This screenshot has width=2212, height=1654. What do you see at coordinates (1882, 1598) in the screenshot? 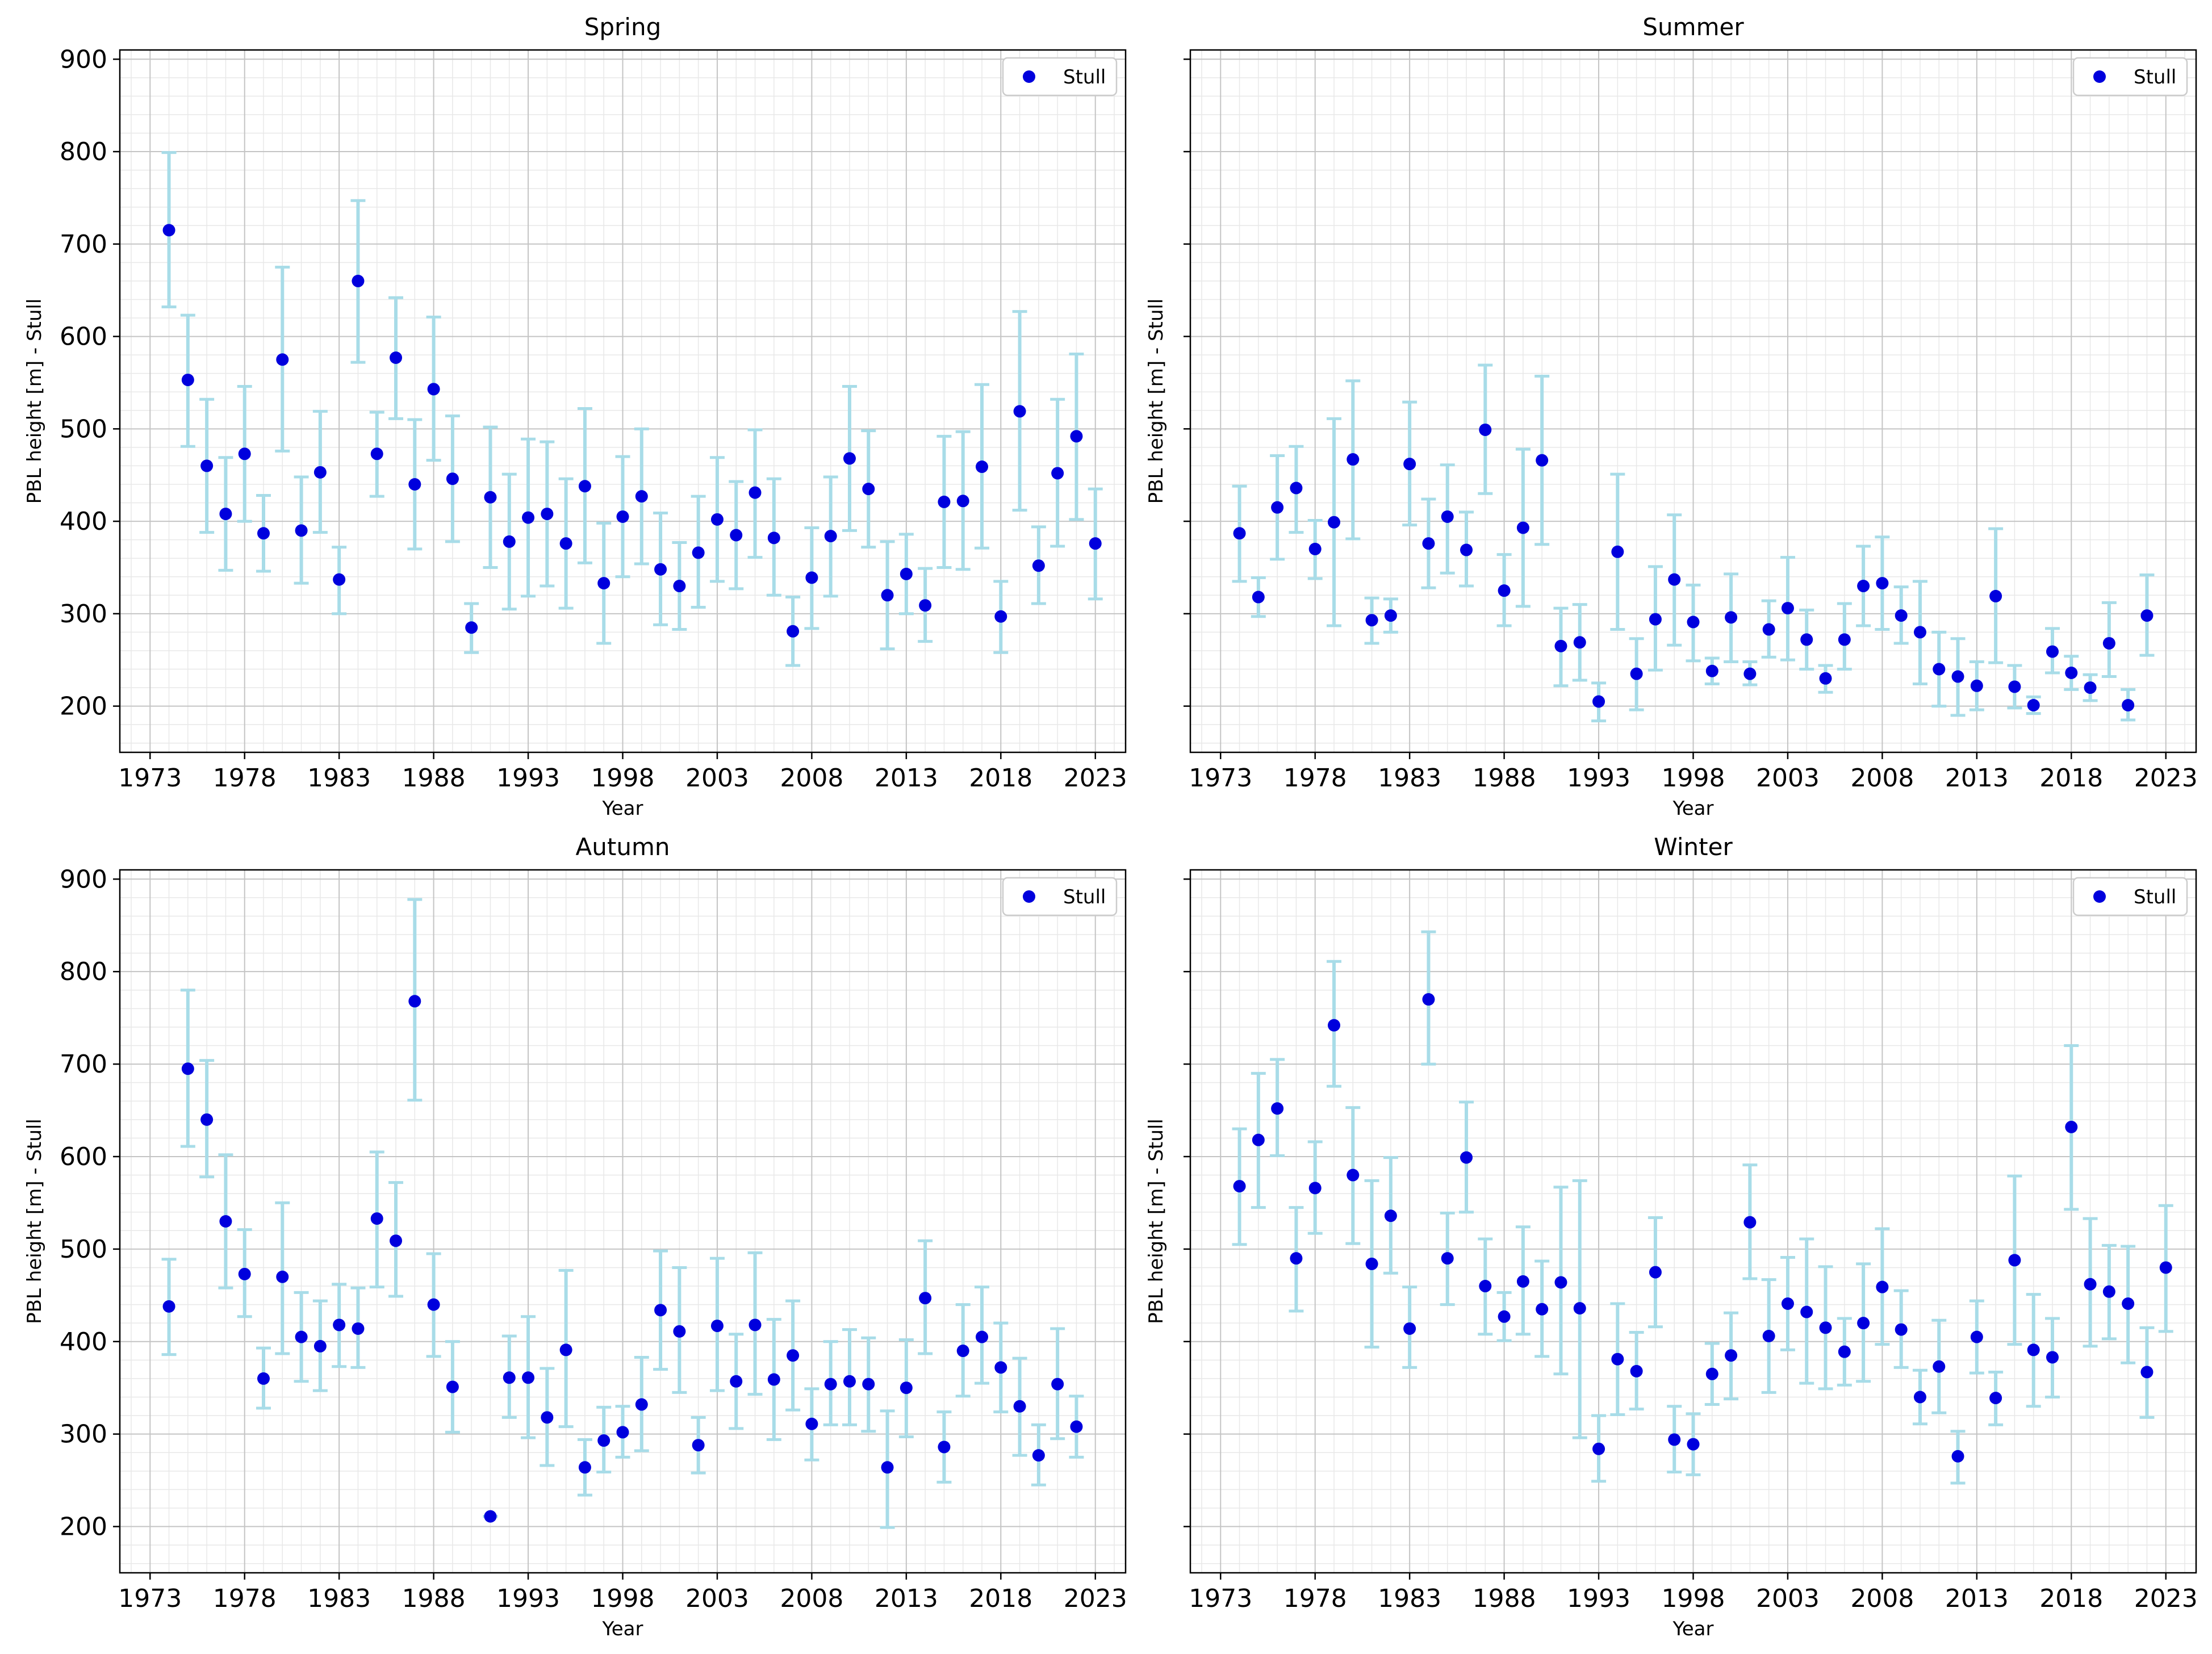
I see `x-tick-label: 2008` at bounding box center [1882, 1598].